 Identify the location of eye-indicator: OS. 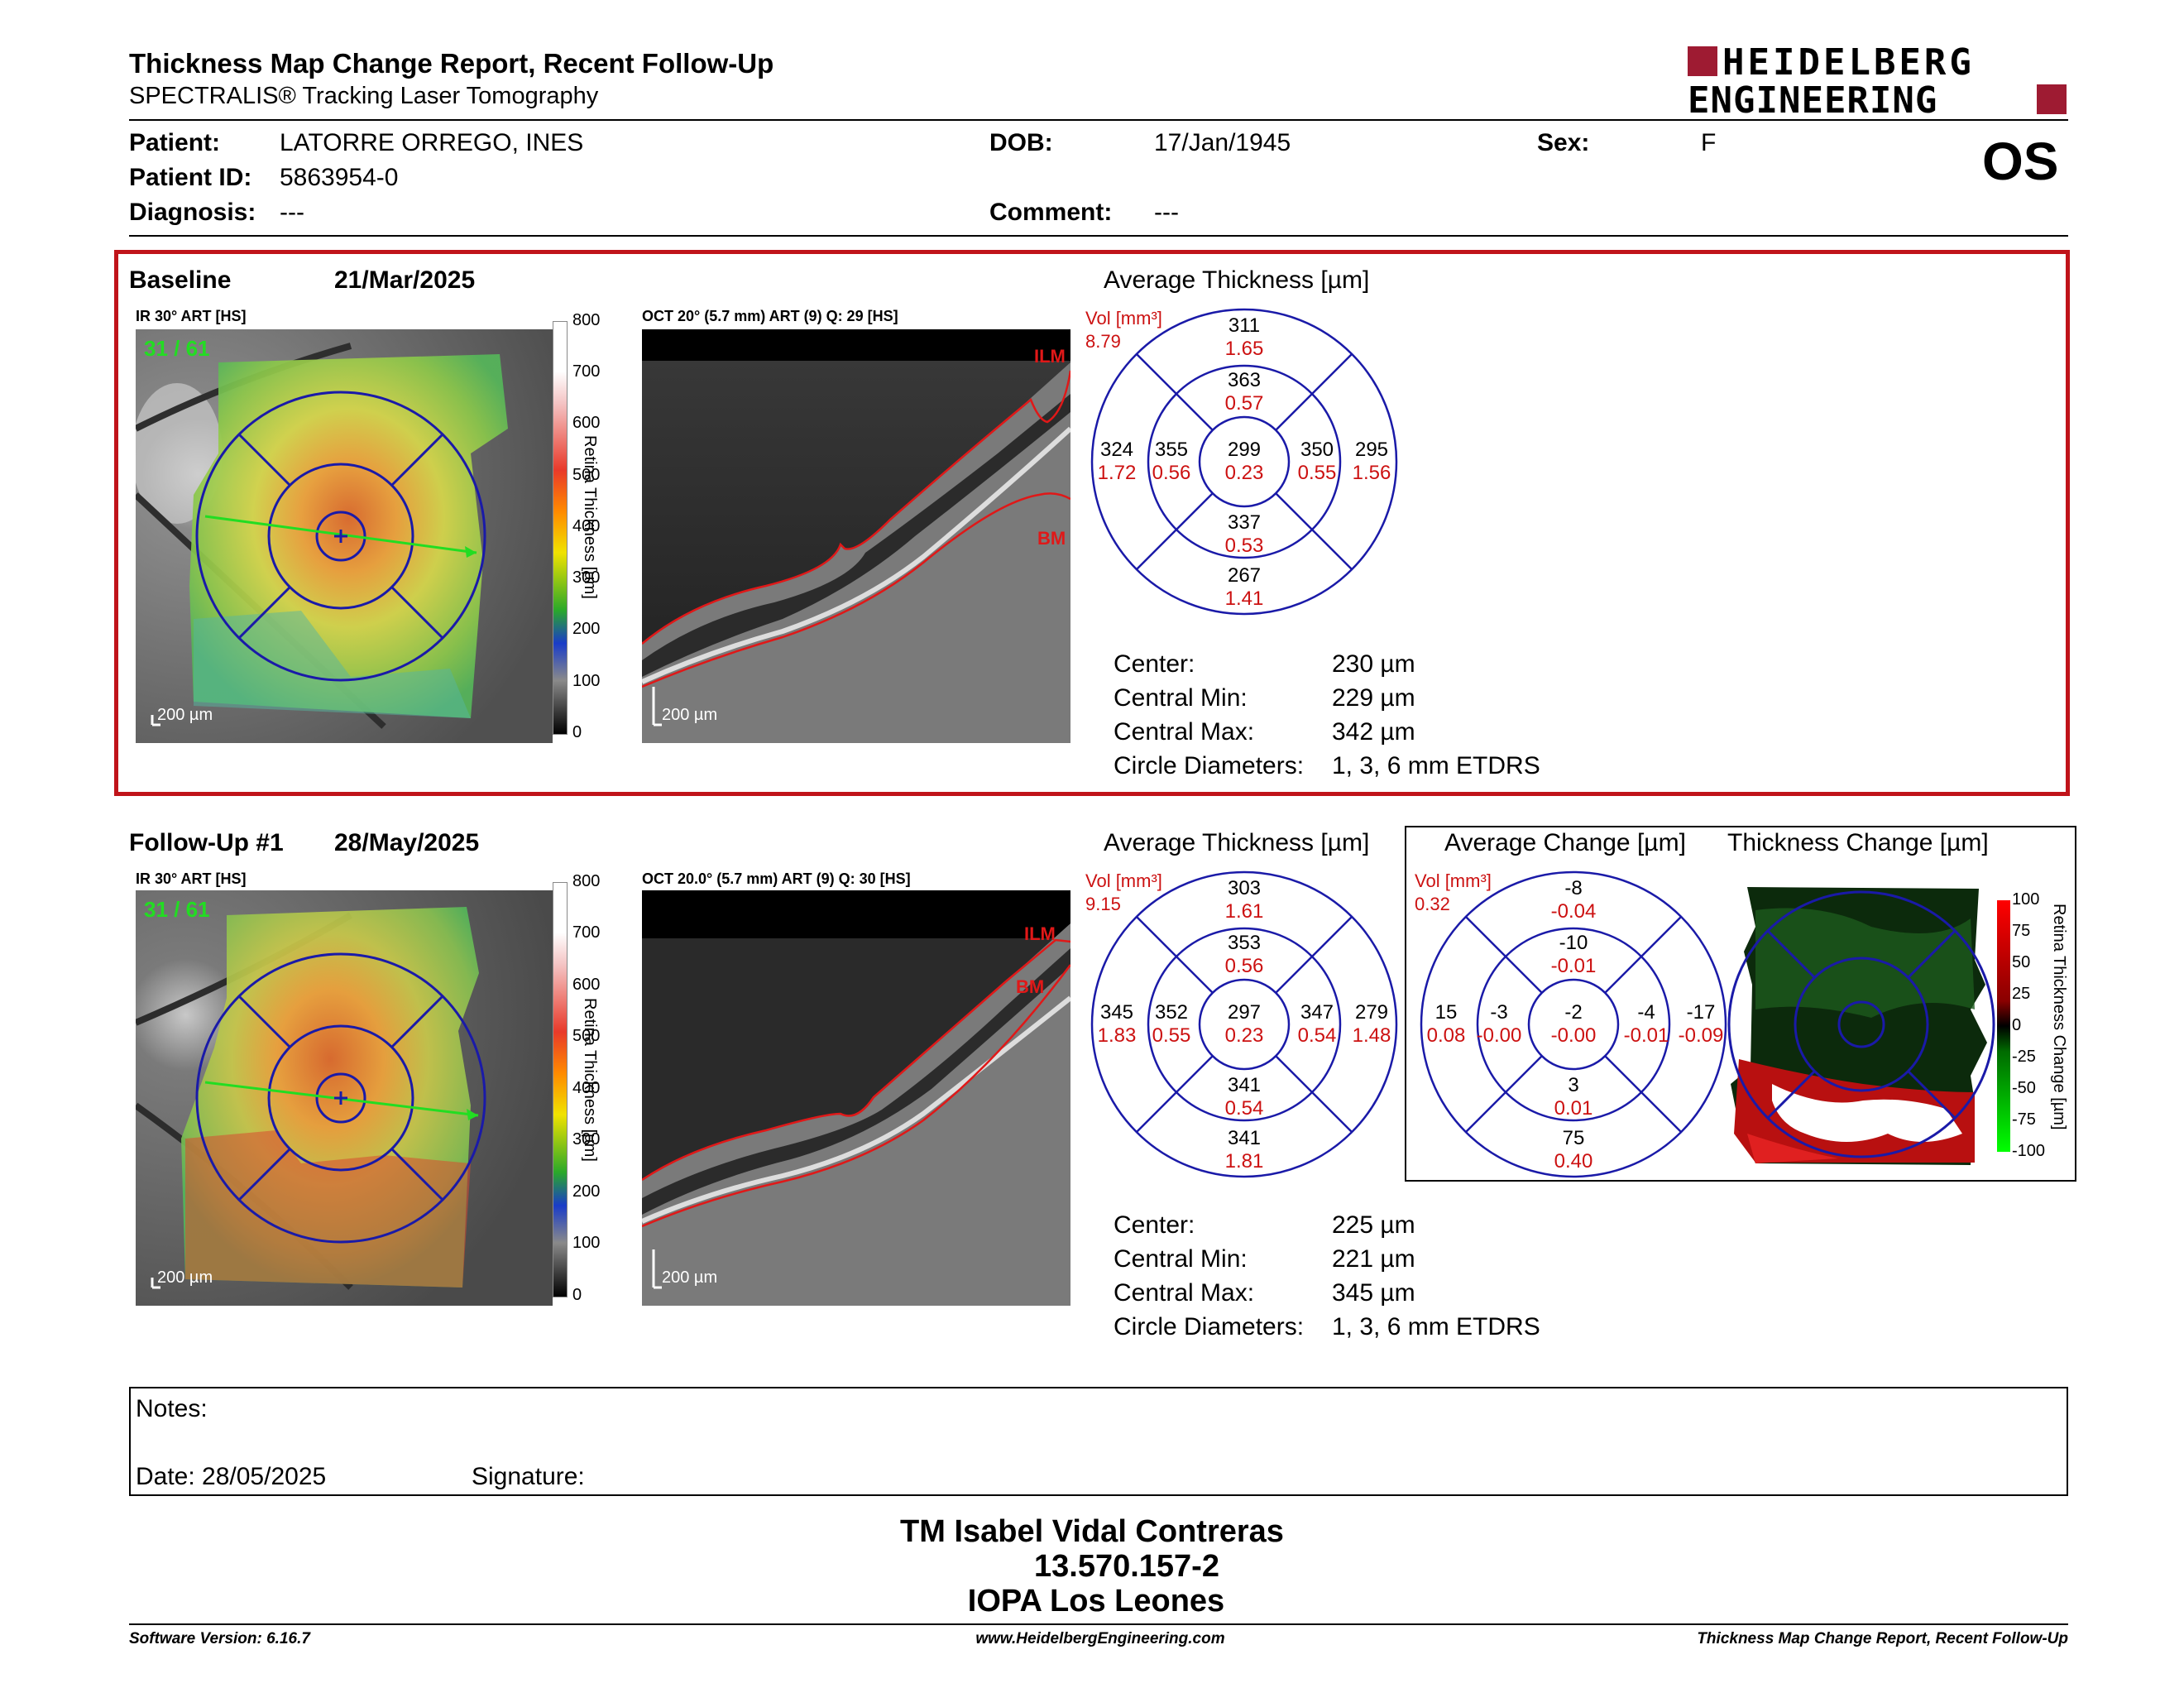
(2020, 161).